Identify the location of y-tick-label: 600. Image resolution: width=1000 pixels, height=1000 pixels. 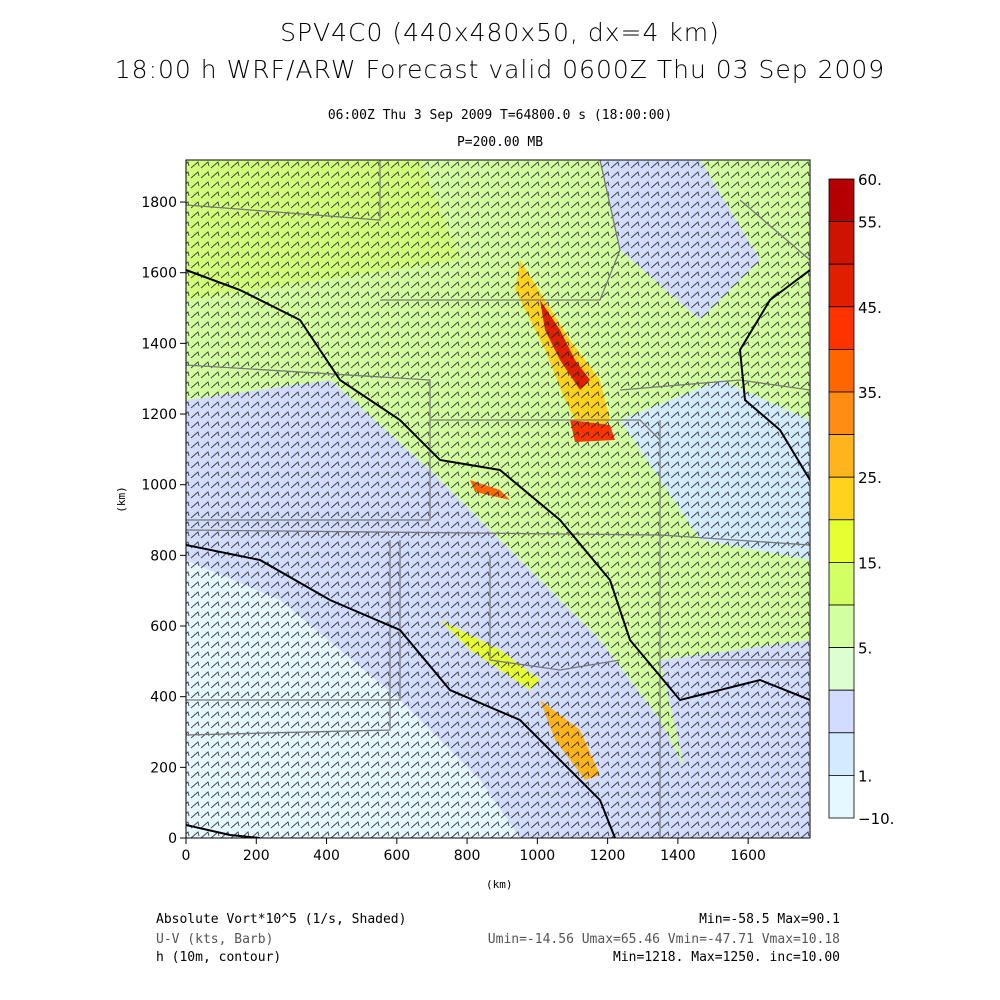
(163, 627).